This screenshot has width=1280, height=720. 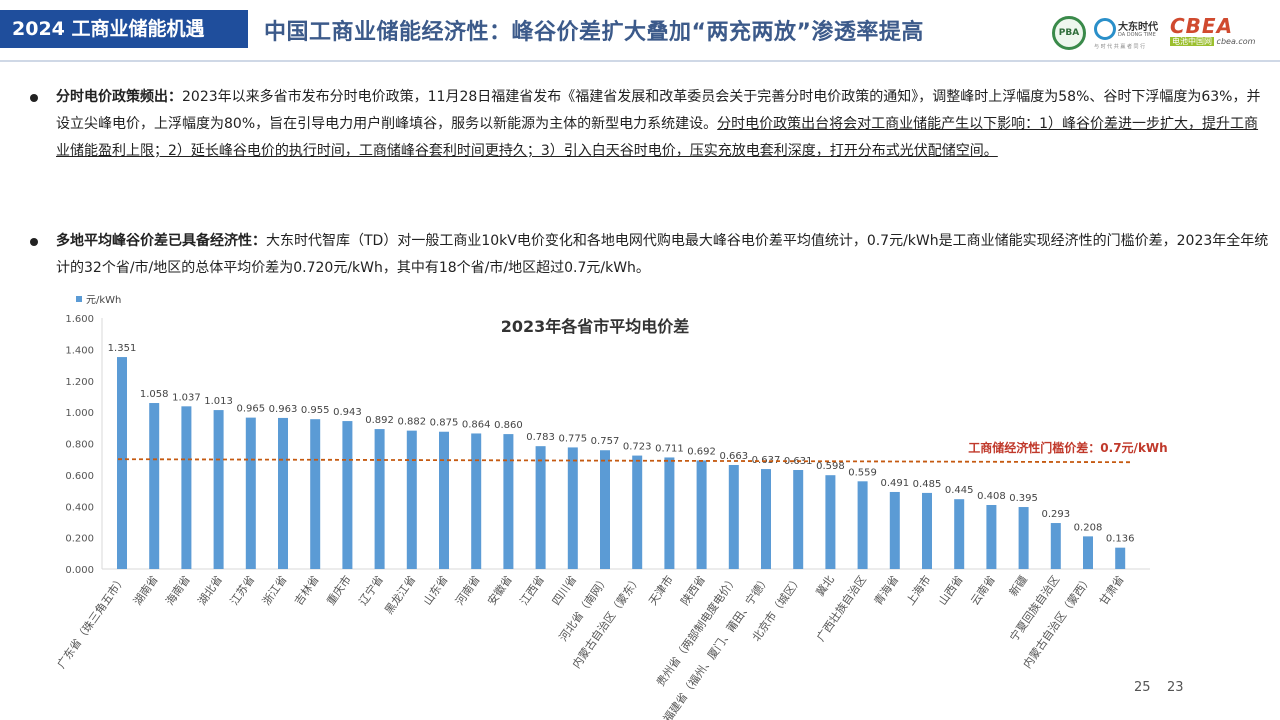 What do you see at coordinates (1120, 47) in the screenshot?
I see `dadong-logo-tag: 与 时 代 共 赢 者 同 行` at bounding box center [1120, 47].